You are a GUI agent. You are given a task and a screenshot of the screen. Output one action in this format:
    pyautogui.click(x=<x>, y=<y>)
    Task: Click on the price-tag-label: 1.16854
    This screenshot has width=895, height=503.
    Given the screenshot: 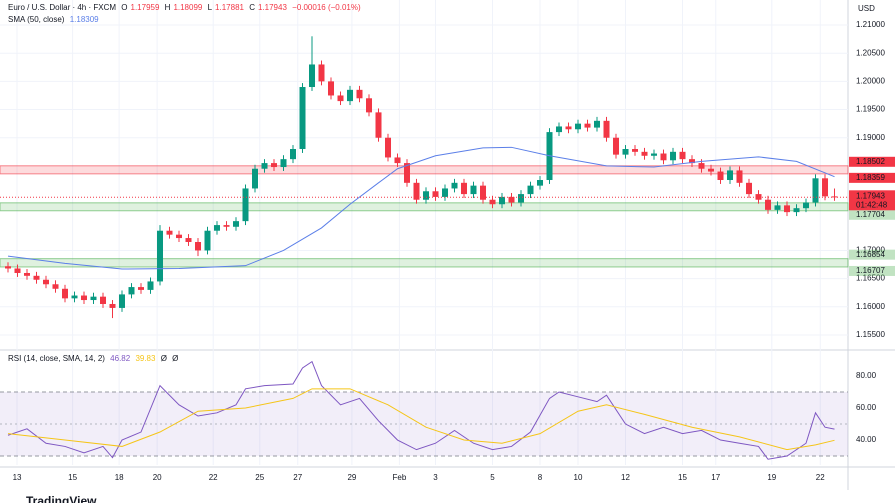 What is the action you would take?
    pyautogui.click(x=870, y=254)
    